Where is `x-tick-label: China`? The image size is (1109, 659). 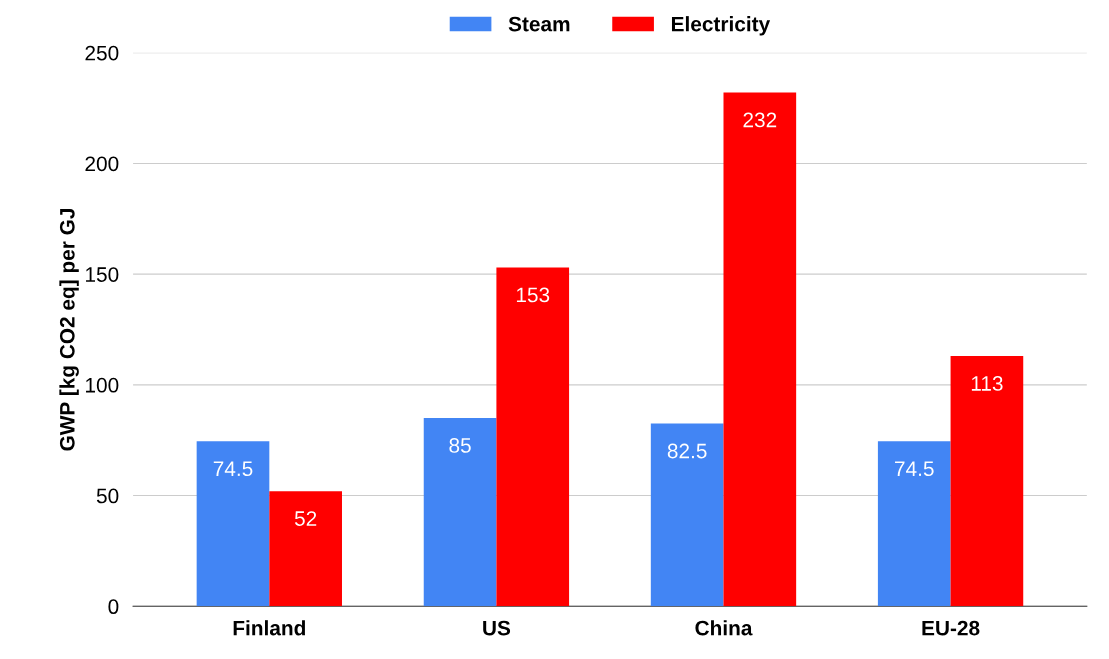 x-tick-label: China is located at coordinates (724, 628).